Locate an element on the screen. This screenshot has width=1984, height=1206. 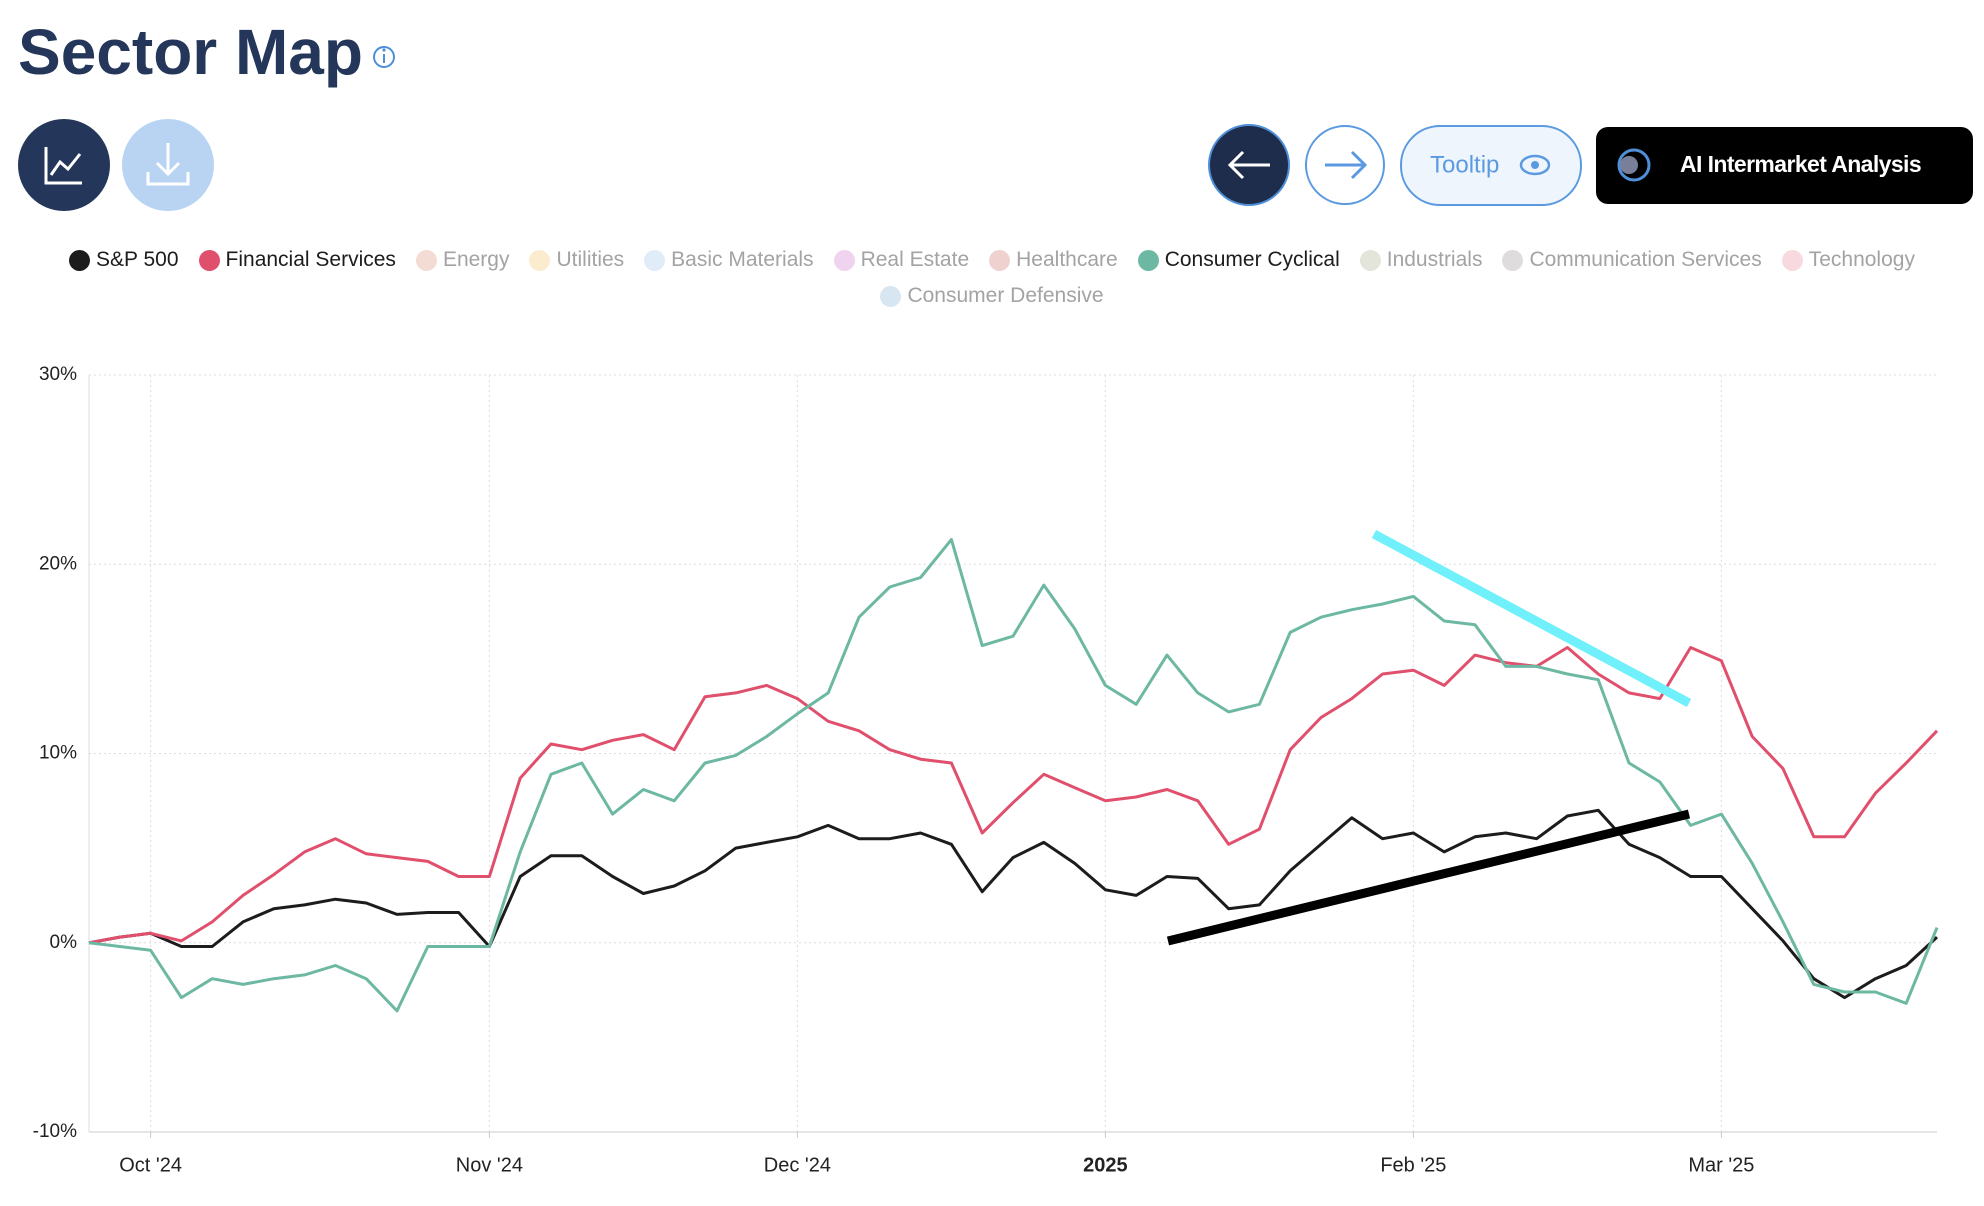
legend-label: Real Estate is located at coordinates (915, 259).